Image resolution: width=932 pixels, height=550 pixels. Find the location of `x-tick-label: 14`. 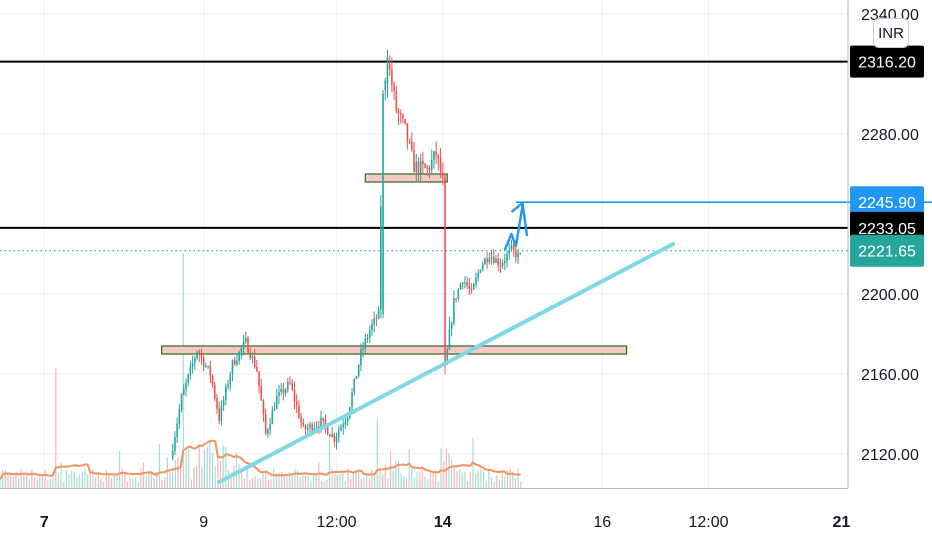

x-tick-label: 14 is located at coordinates (443, 522).